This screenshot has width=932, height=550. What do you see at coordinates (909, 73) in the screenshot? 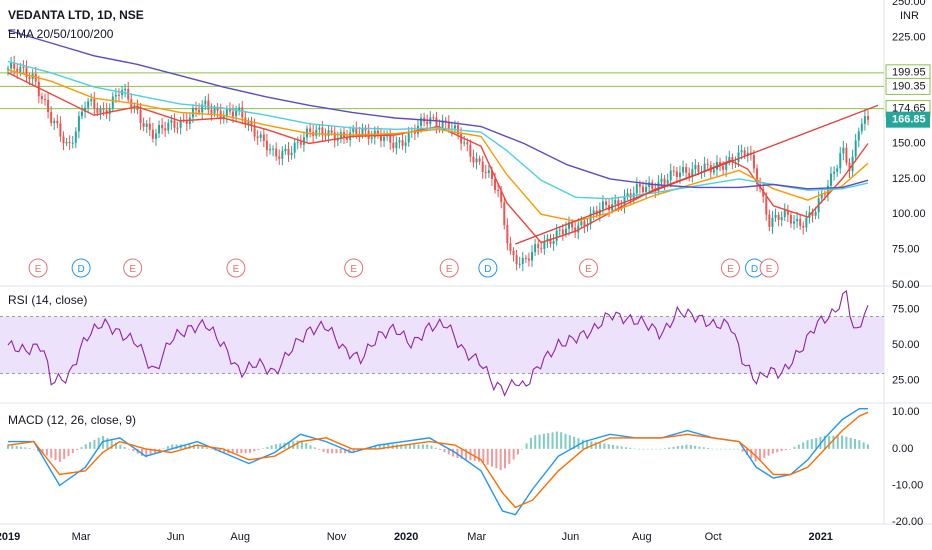
I see `level-tag-label: 199.95` at bounding box center [909, 73].